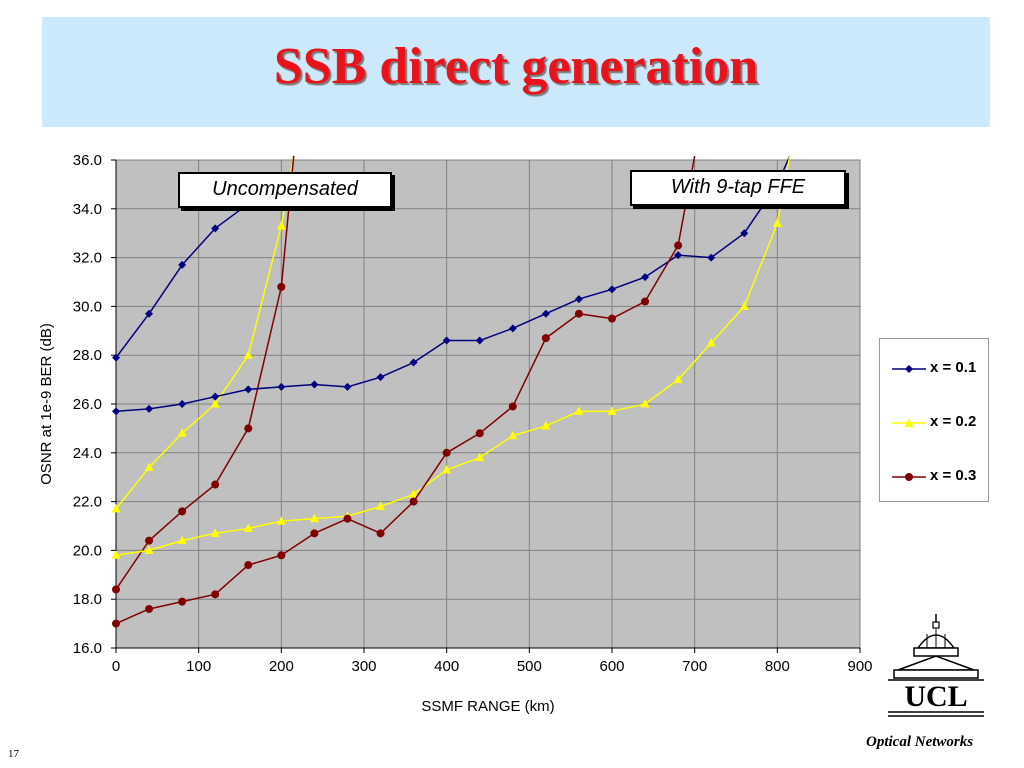 The height and width of the screenshot is (768, 1024). What do you see at coordinates (611, 666) in the screenshot?
I see `x-tick-label: 600` at bounding box center [611, 666].